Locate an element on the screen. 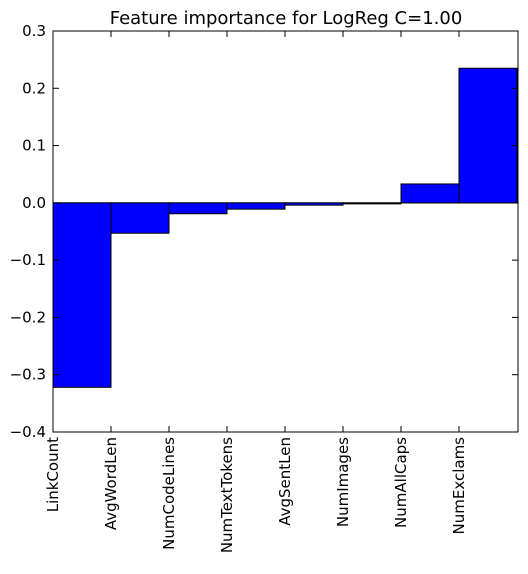 This screenshot has width=528, height=574. x-tick-label: NumAllCaps is located at coordinates (401, 482).